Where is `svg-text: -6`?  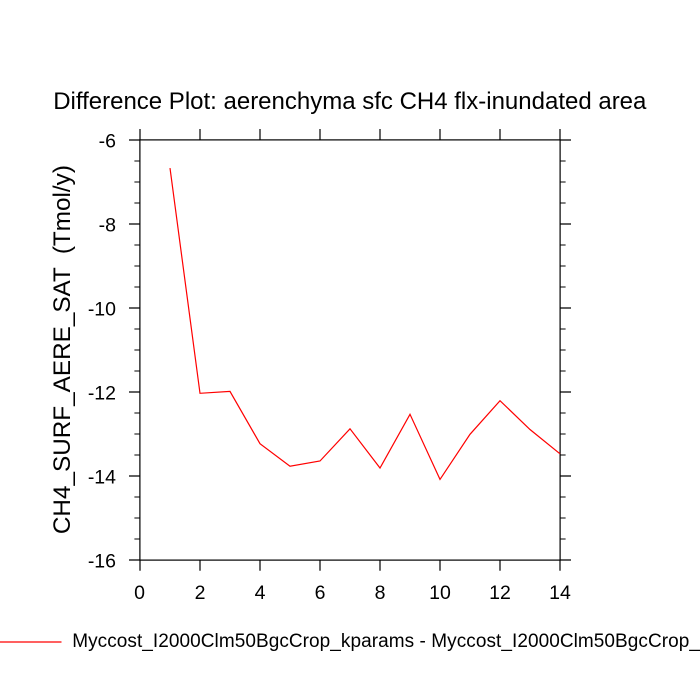 svg-text: -6 is located at coordinates (107, 141).